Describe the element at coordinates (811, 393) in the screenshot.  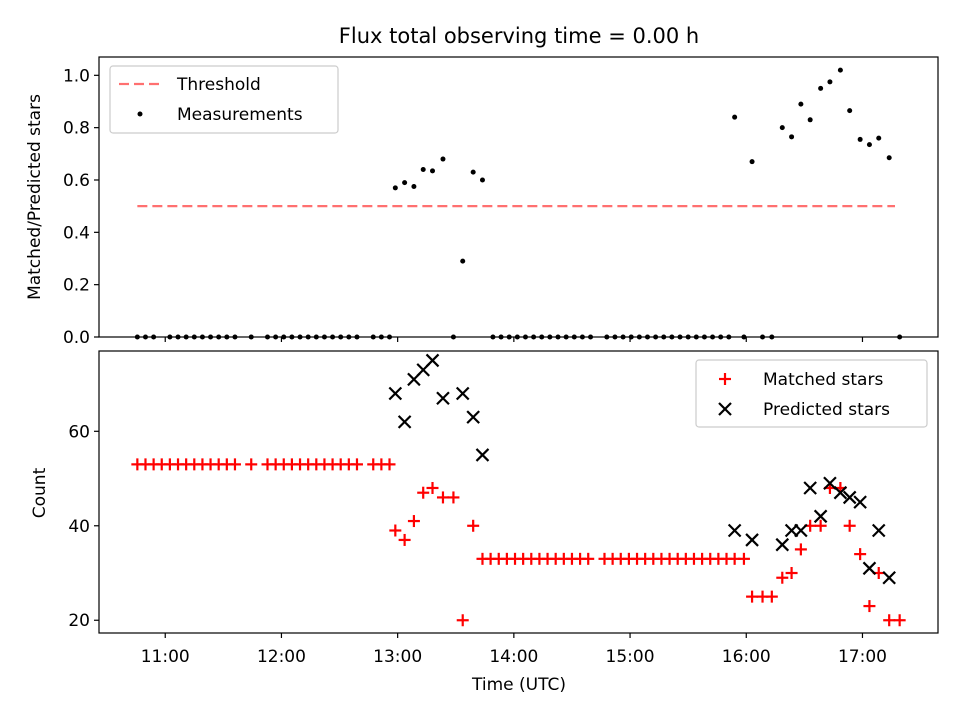
I see `count-legend-box` at that location.